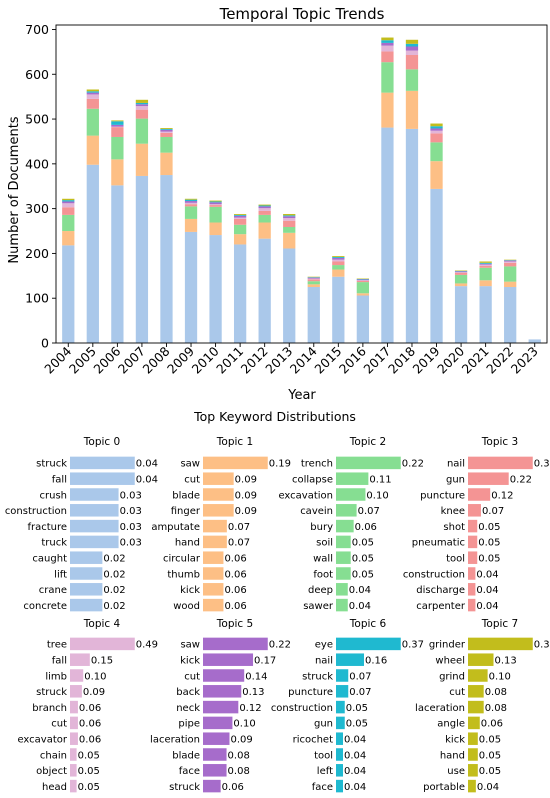 The height and width of the screenshot is (798, 550). What do you see at coordinates (447, 645) in the screenshot?
I see `keyword-label: grinder` at bounding box center [447, 645].